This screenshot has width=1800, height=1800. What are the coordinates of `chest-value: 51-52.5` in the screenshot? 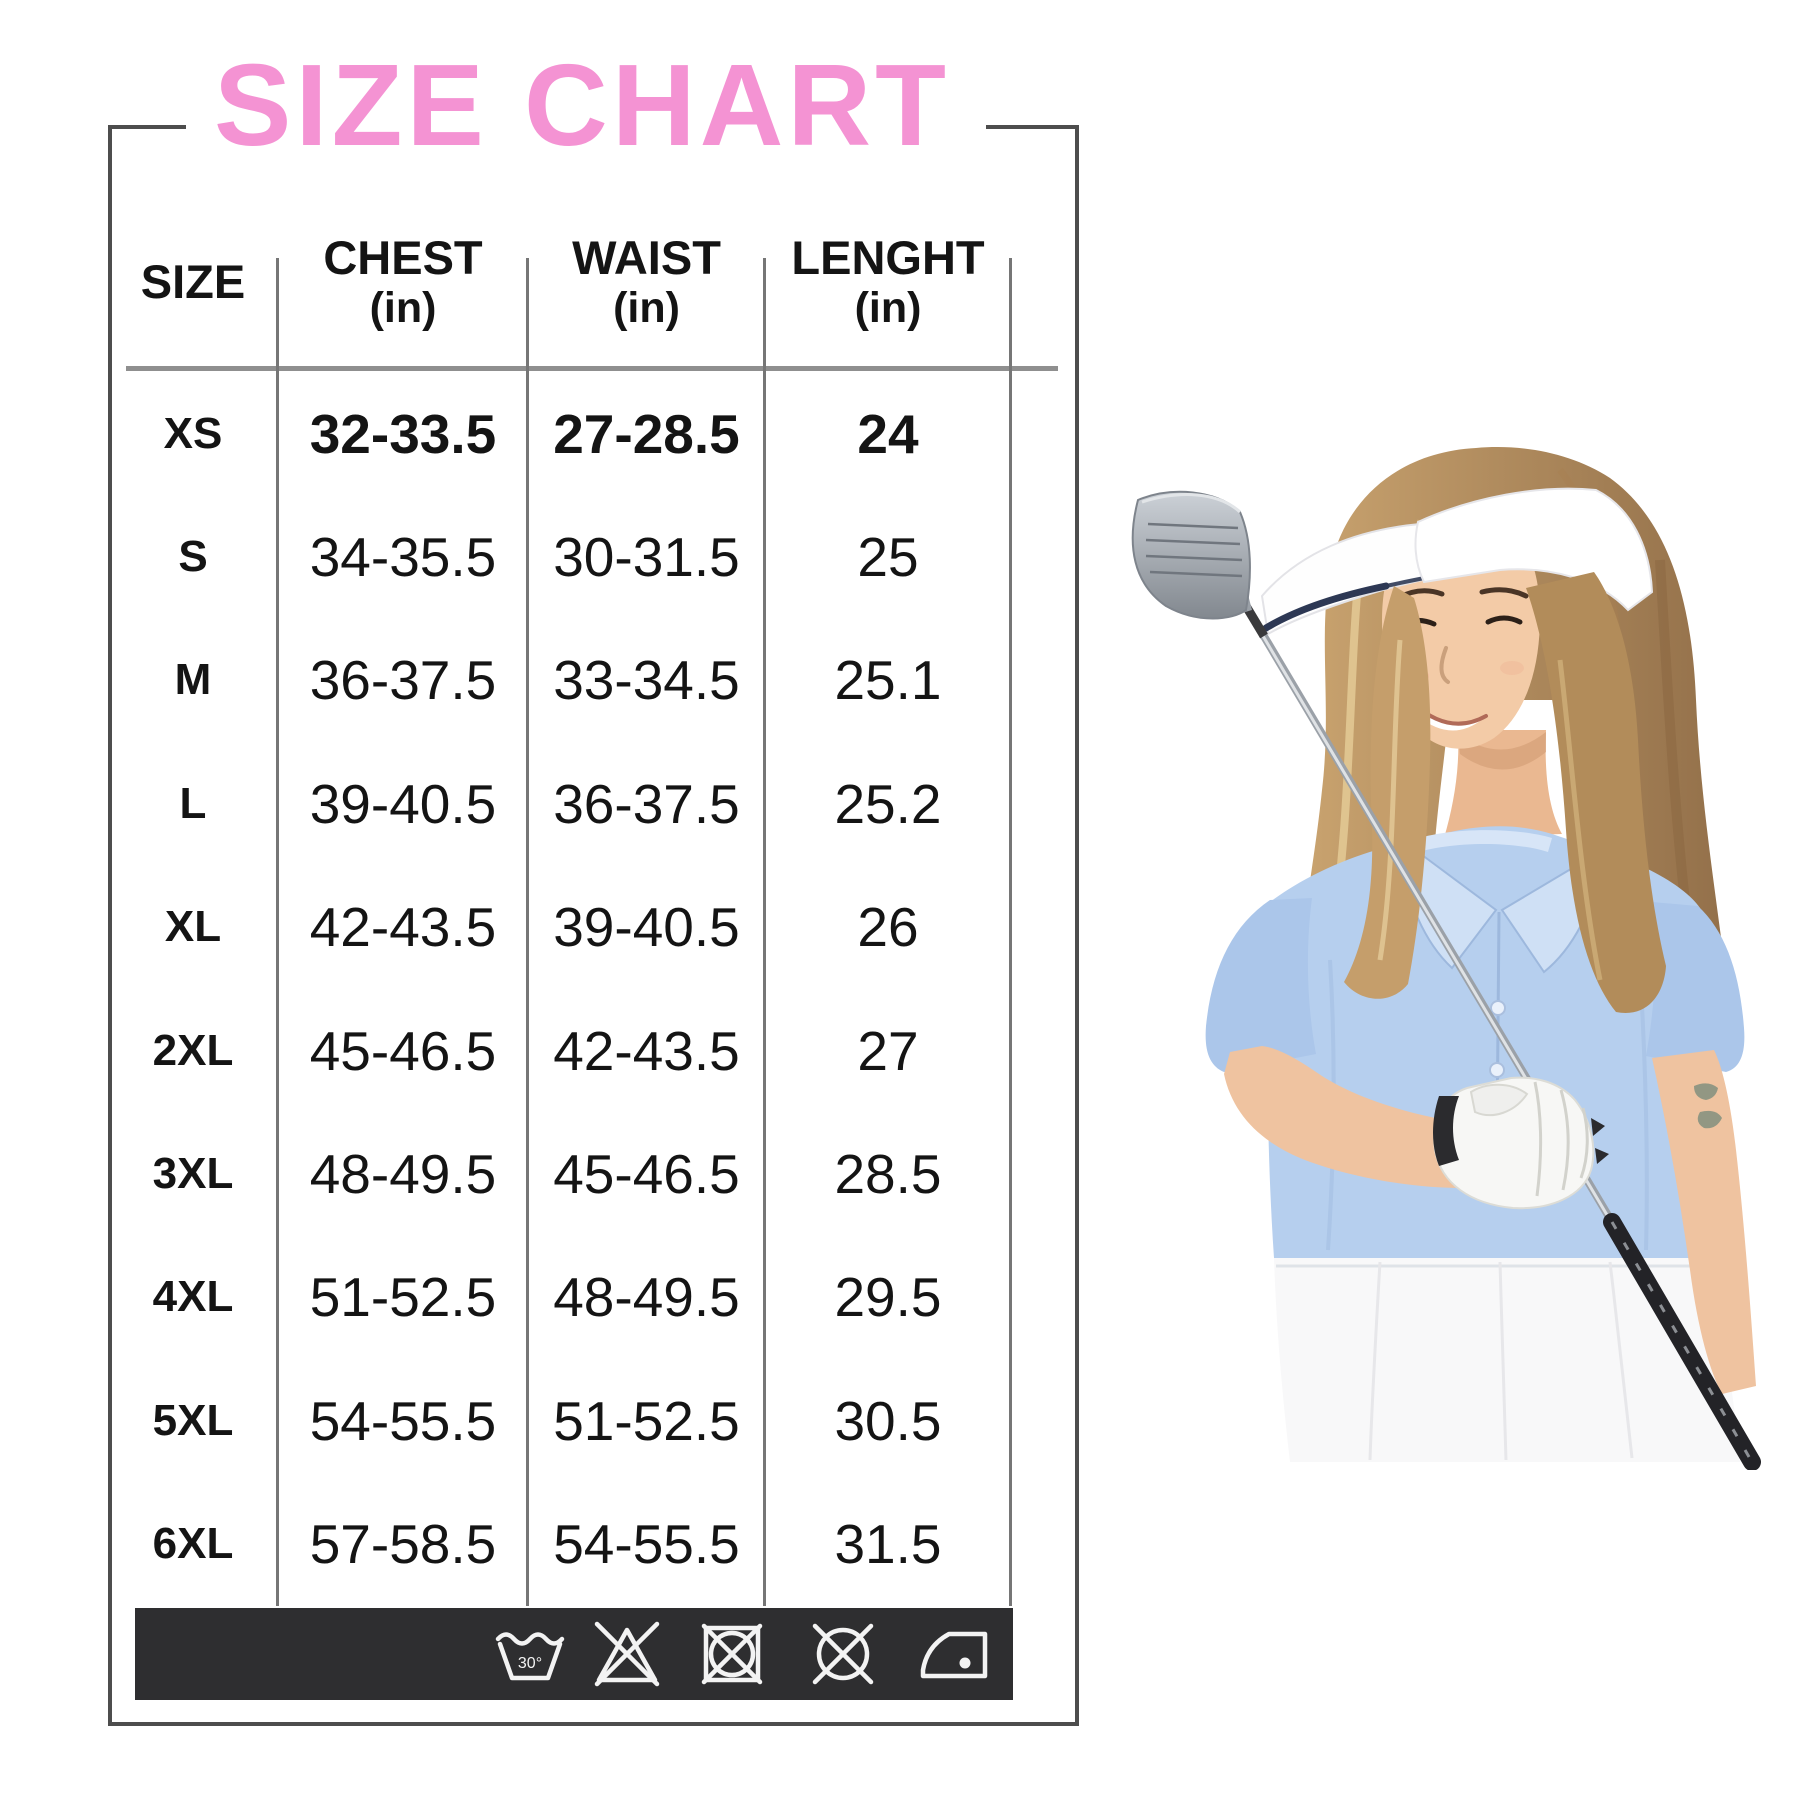 It's located at (403, 1297).